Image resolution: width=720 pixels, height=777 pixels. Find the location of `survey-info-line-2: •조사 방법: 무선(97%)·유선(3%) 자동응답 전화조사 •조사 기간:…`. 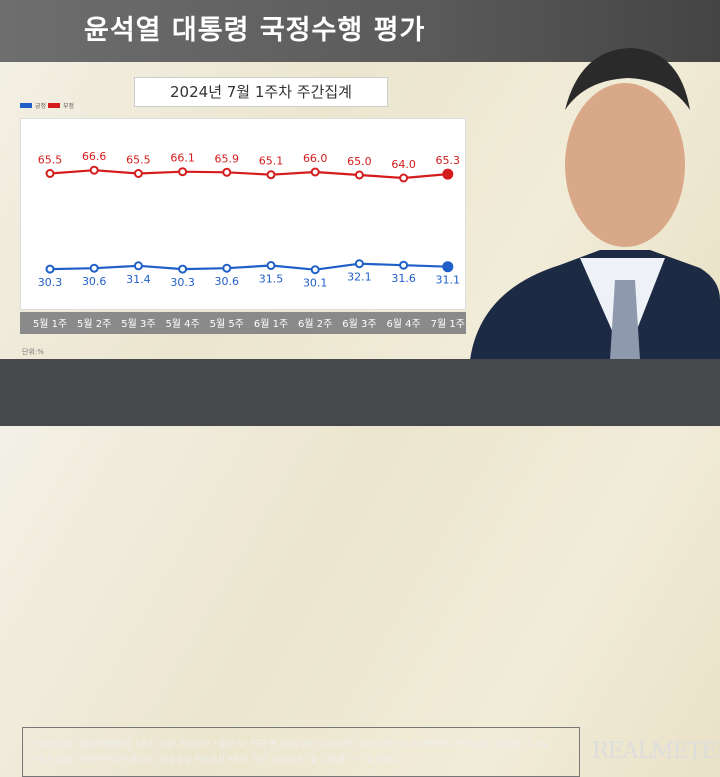

survey-info-line-2: •조사 방법: 무선(97%)·유선(3%) 자동응답 전화조사 •조사 기간:… is located at coordinates (219, 760).